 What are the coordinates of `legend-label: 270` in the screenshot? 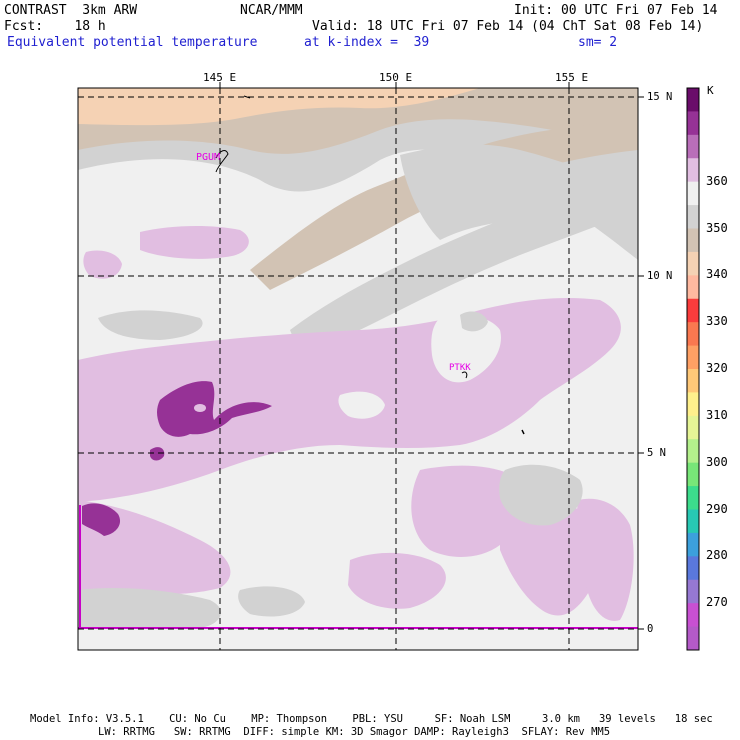 It's located at (717, 602).